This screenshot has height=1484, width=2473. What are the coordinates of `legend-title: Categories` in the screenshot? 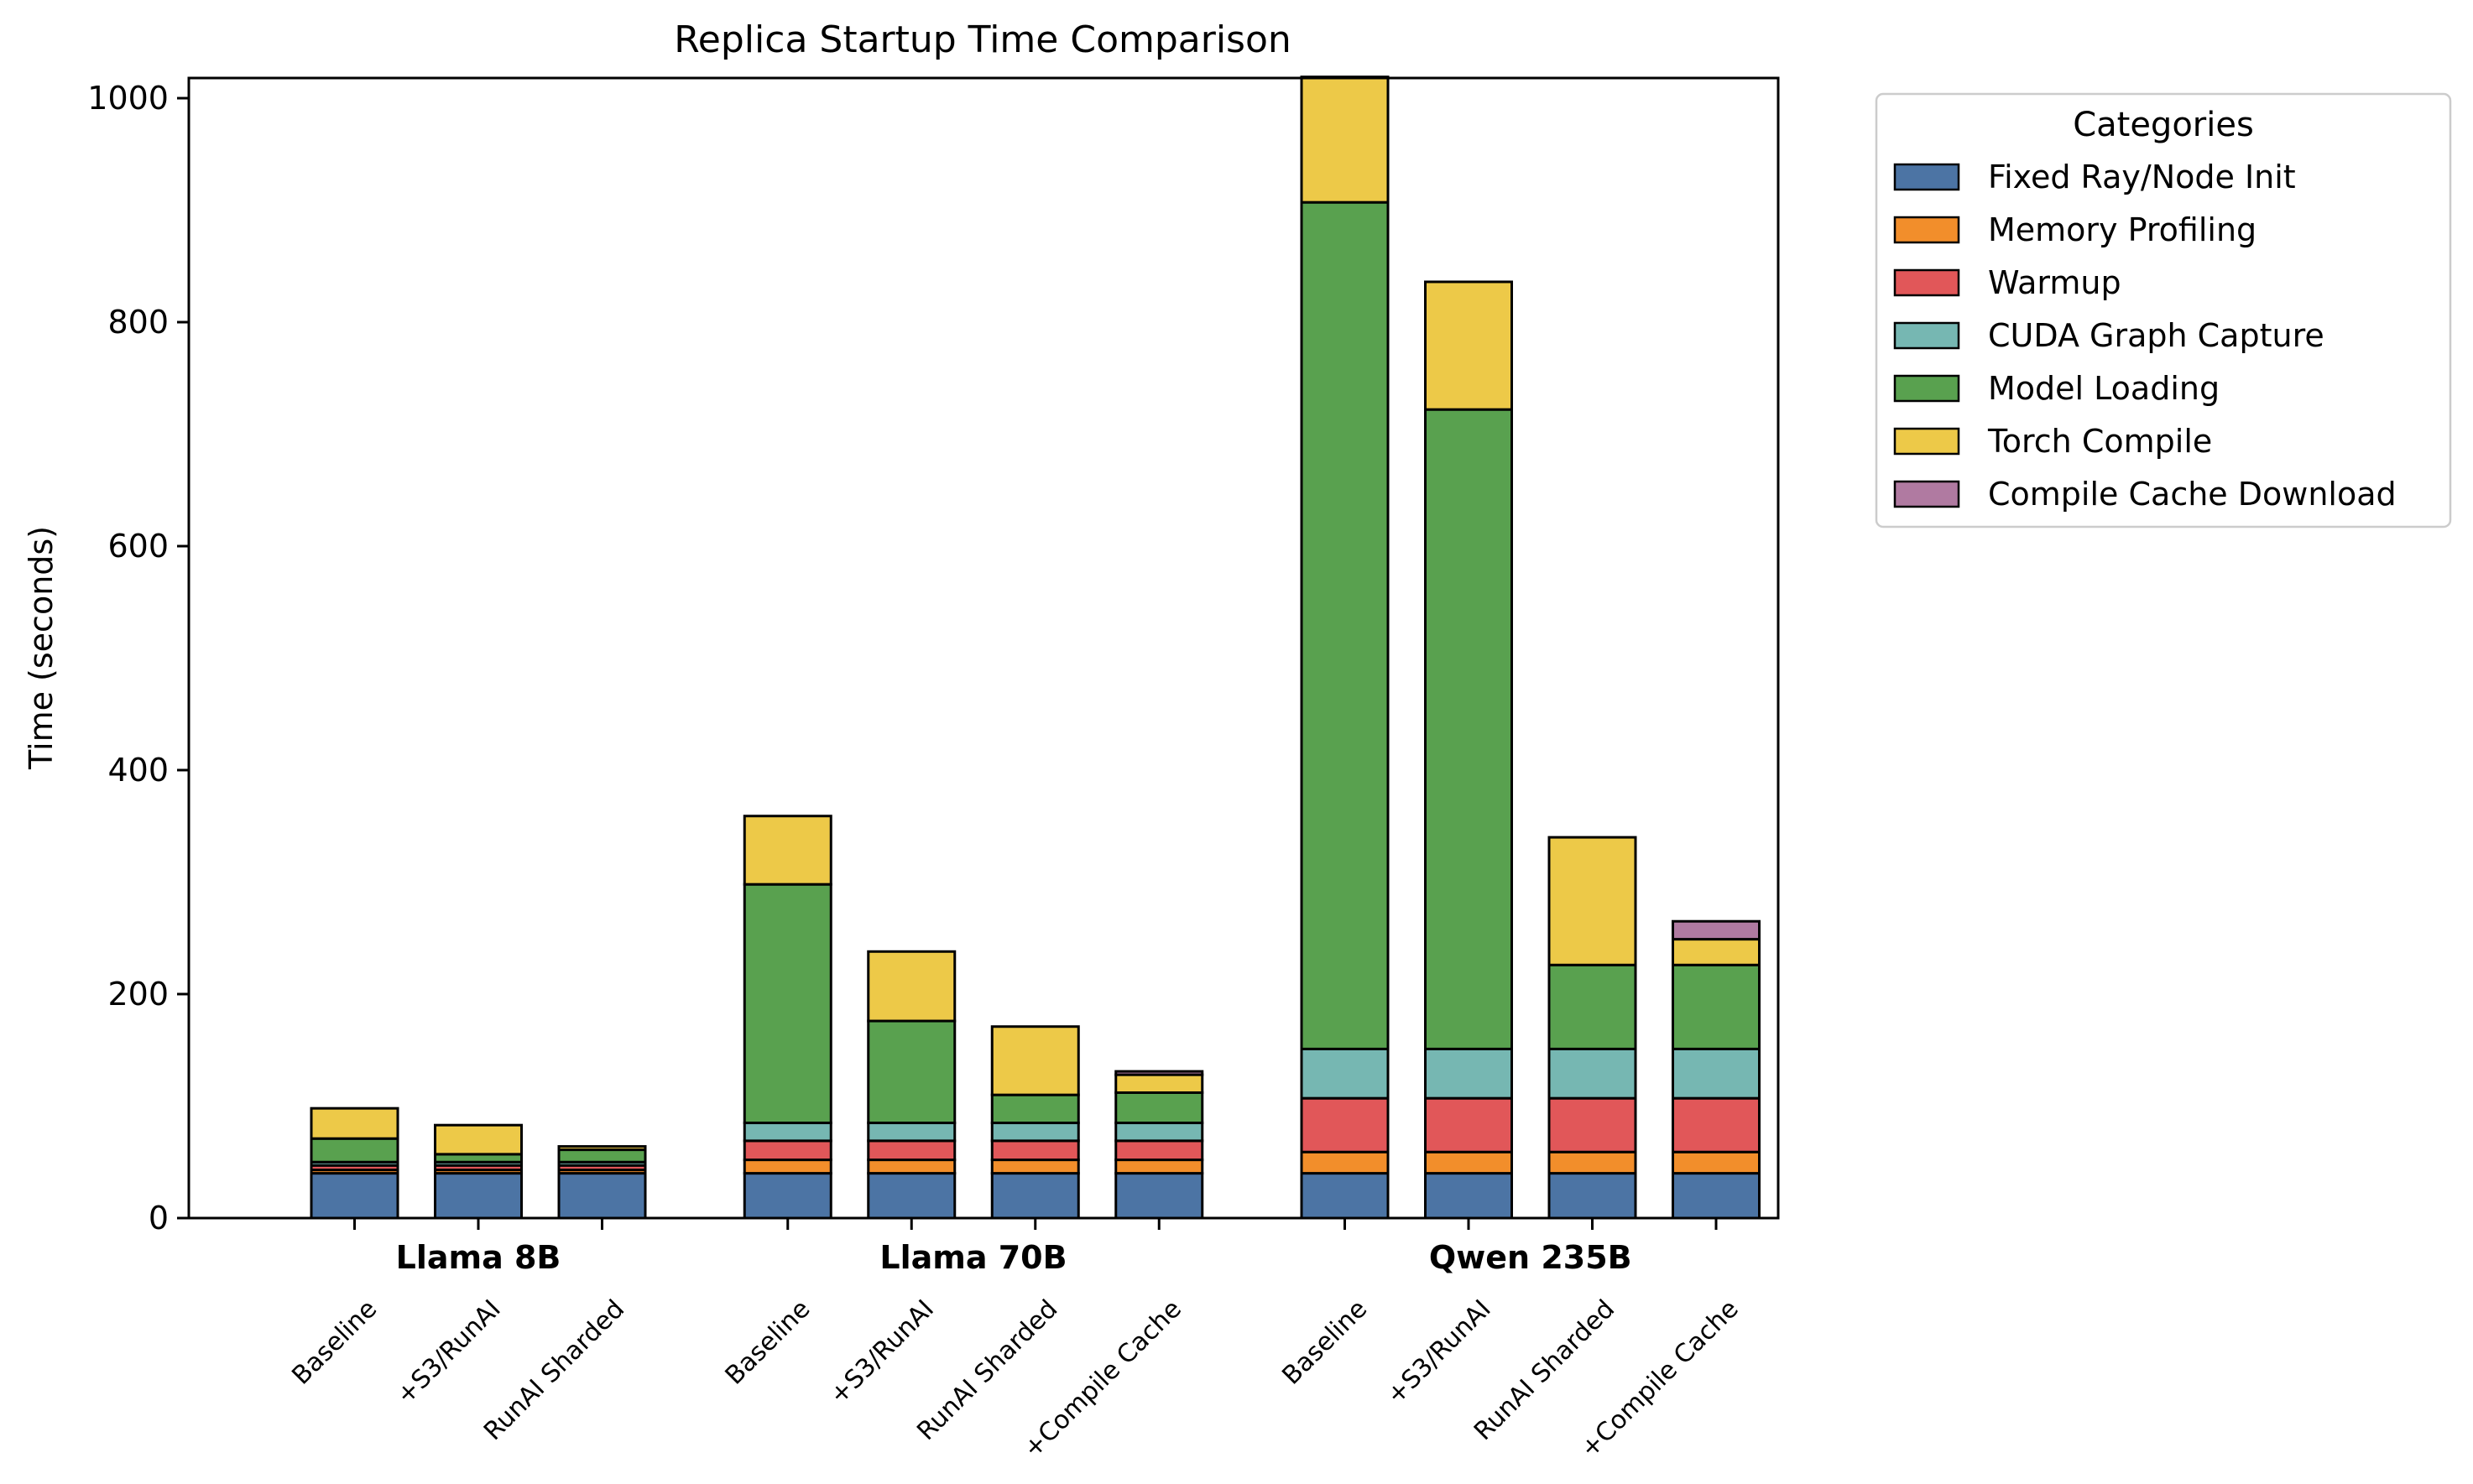 It's located at (2163, 125).